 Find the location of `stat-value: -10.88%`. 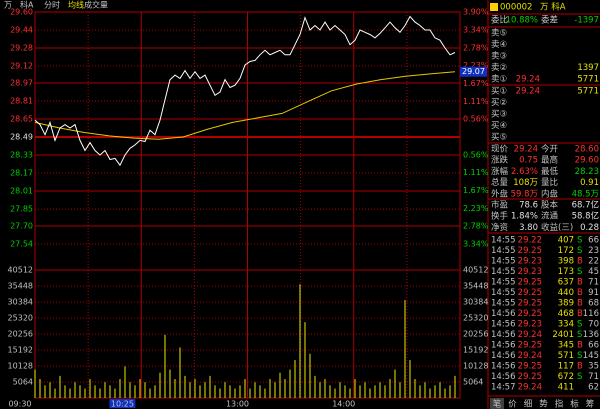

stat-value: -10.88% is located at coordinates (520, 21).